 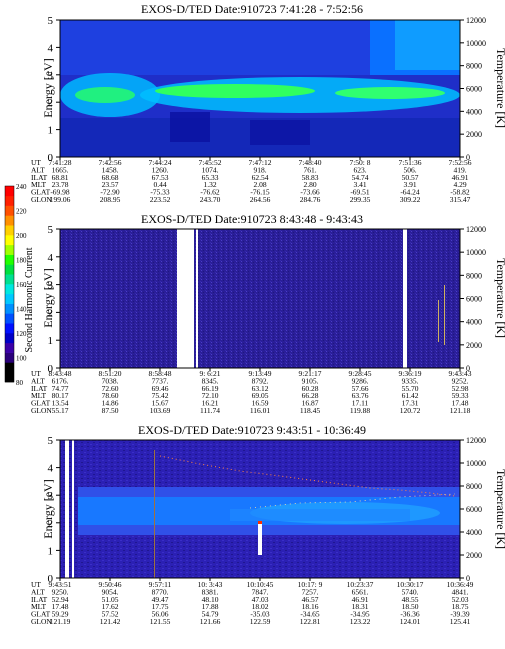 What do you see at coordinates (310, 388) in the screenshot?
I see `table-cell: 60.28` at bounding box center [310, 388].